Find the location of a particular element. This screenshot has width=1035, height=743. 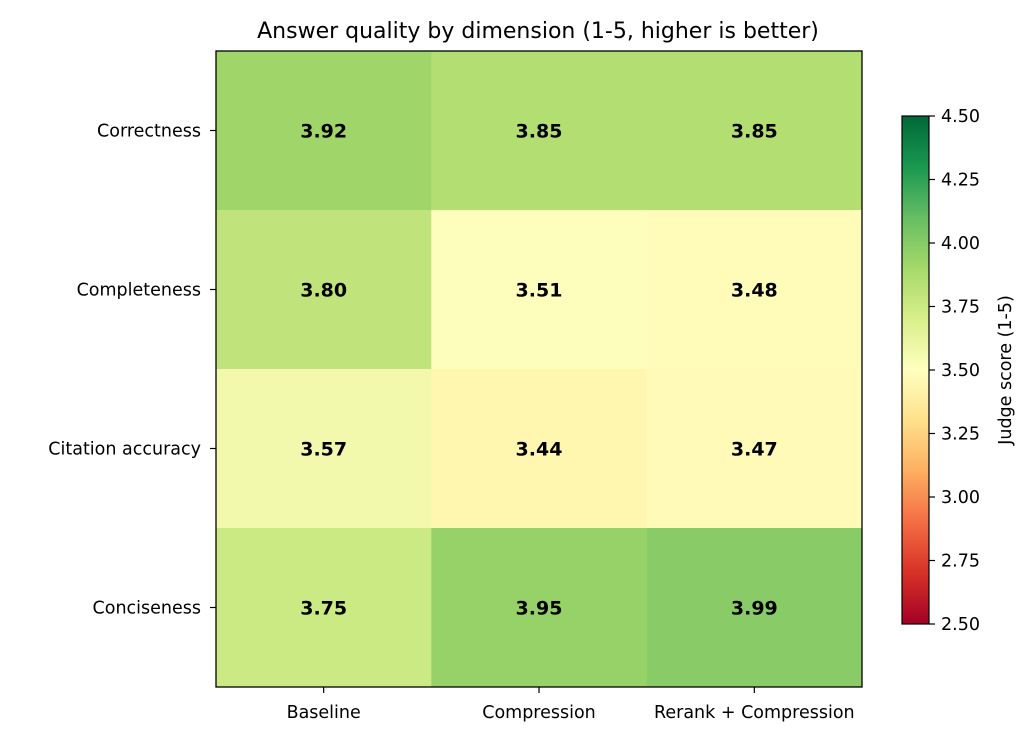

cell-value-label: 3.51 is located at coordinates (539, 291).